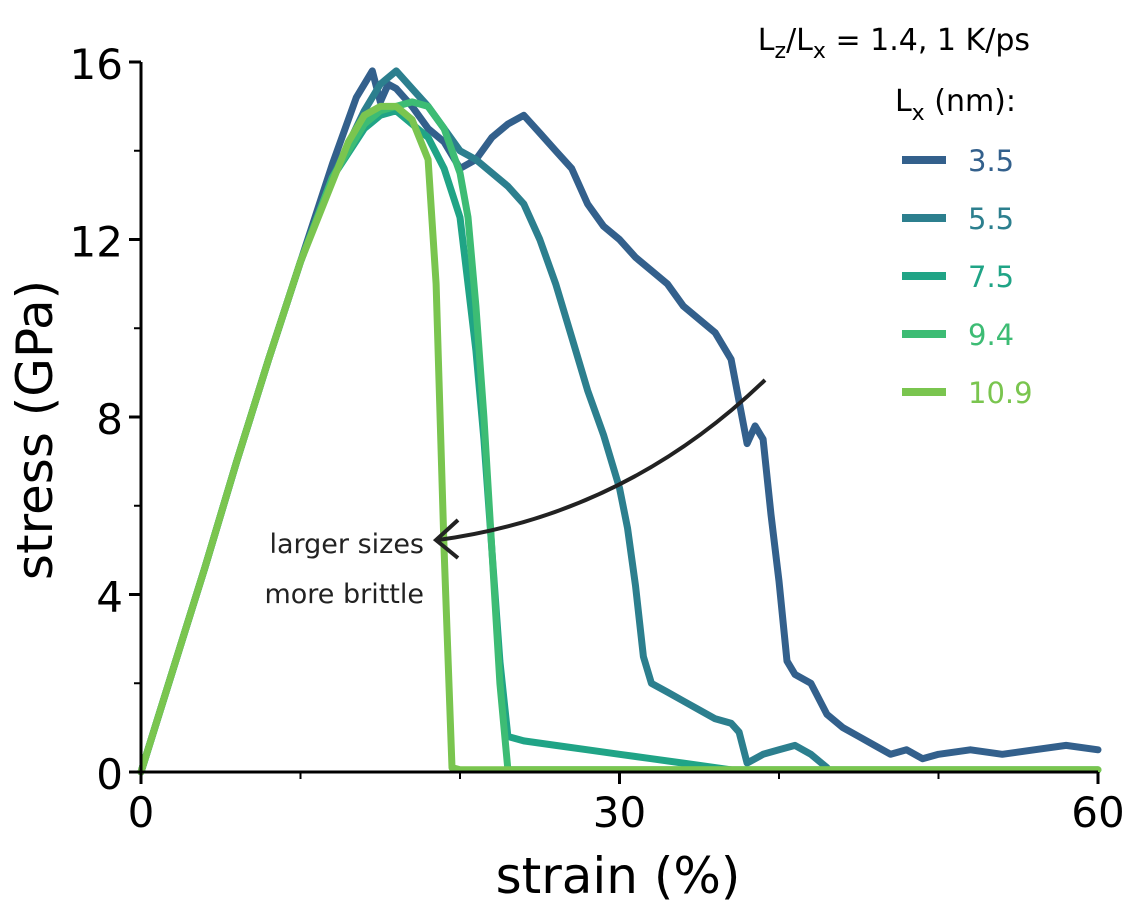 This screenshot has height=924, width=1125. What do you see at coordinates (991, 277) in the screenshot?
I see `legend-label-2: 7.5` at bounding box center [991, 277].